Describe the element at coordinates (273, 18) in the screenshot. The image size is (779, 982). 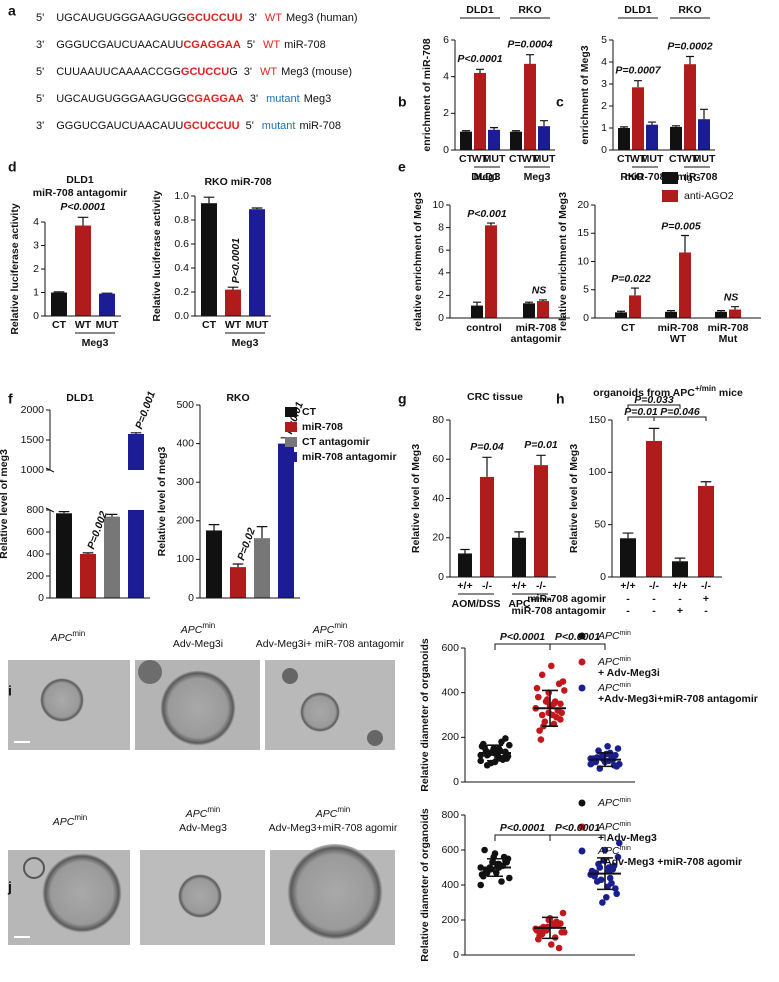
I see `tag: WT` at that location.